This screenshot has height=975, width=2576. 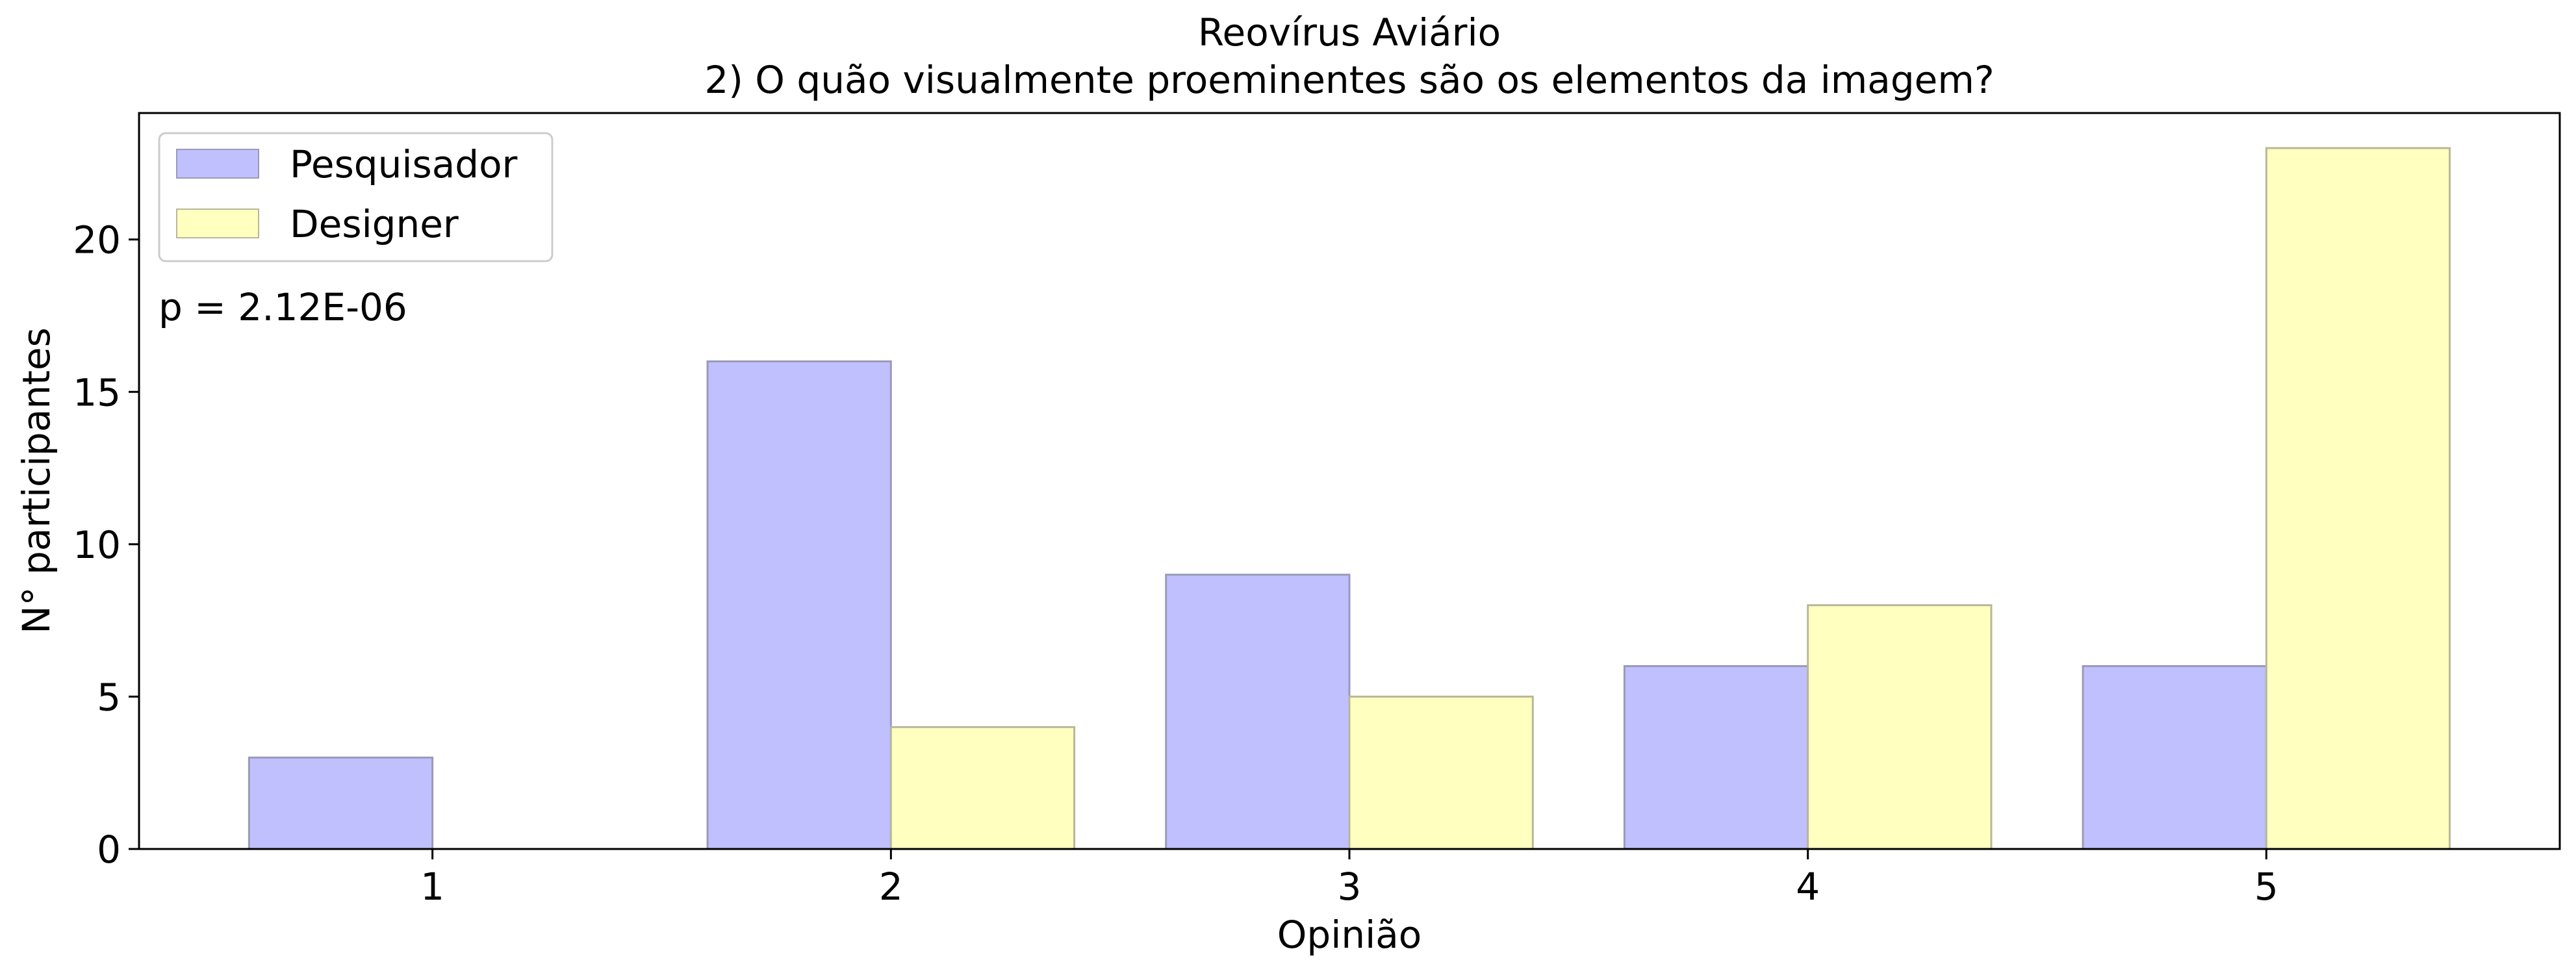 I want to click on x-tick-label-5: 5, so click(x=2266, y=887).